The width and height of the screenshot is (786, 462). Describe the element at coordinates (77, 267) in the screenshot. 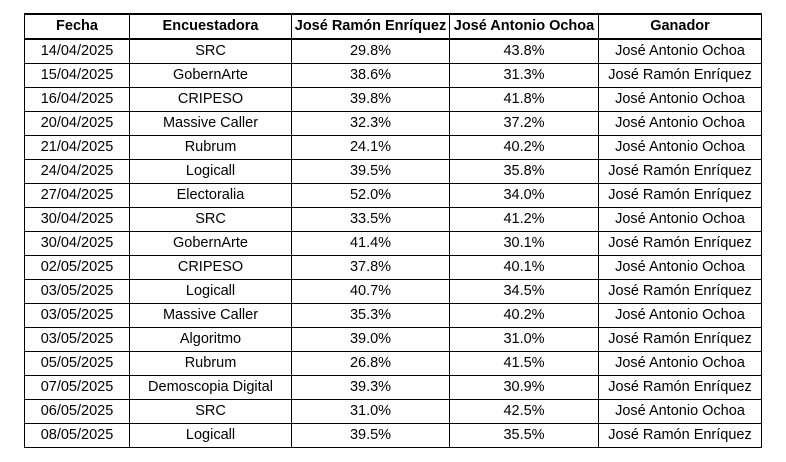

I see `cell-fecha: 02/05/2025` at that location.